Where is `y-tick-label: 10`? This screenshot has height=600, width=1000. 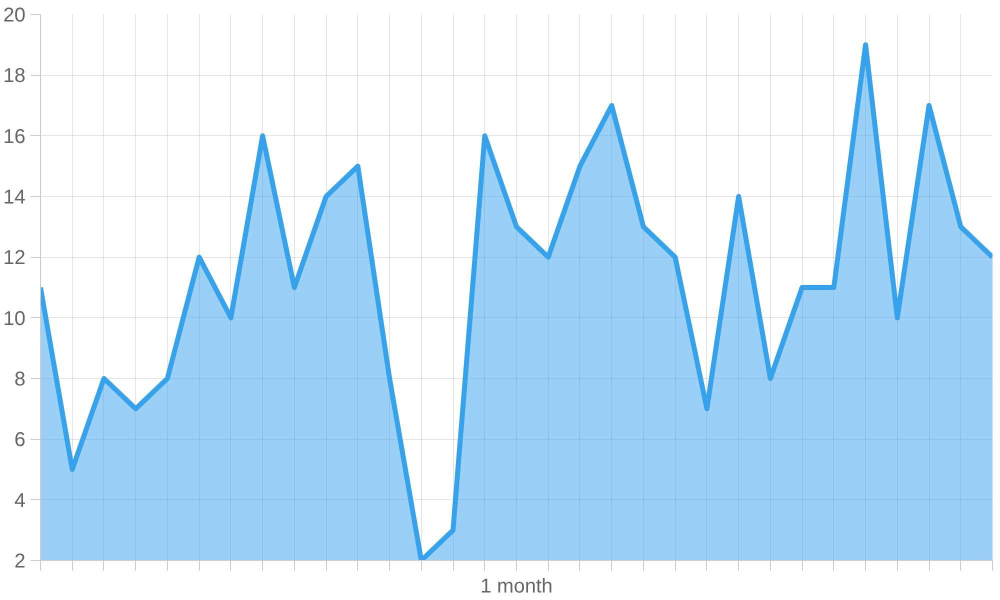
y-tick-label: 10 is located at coordinates (14, 319).